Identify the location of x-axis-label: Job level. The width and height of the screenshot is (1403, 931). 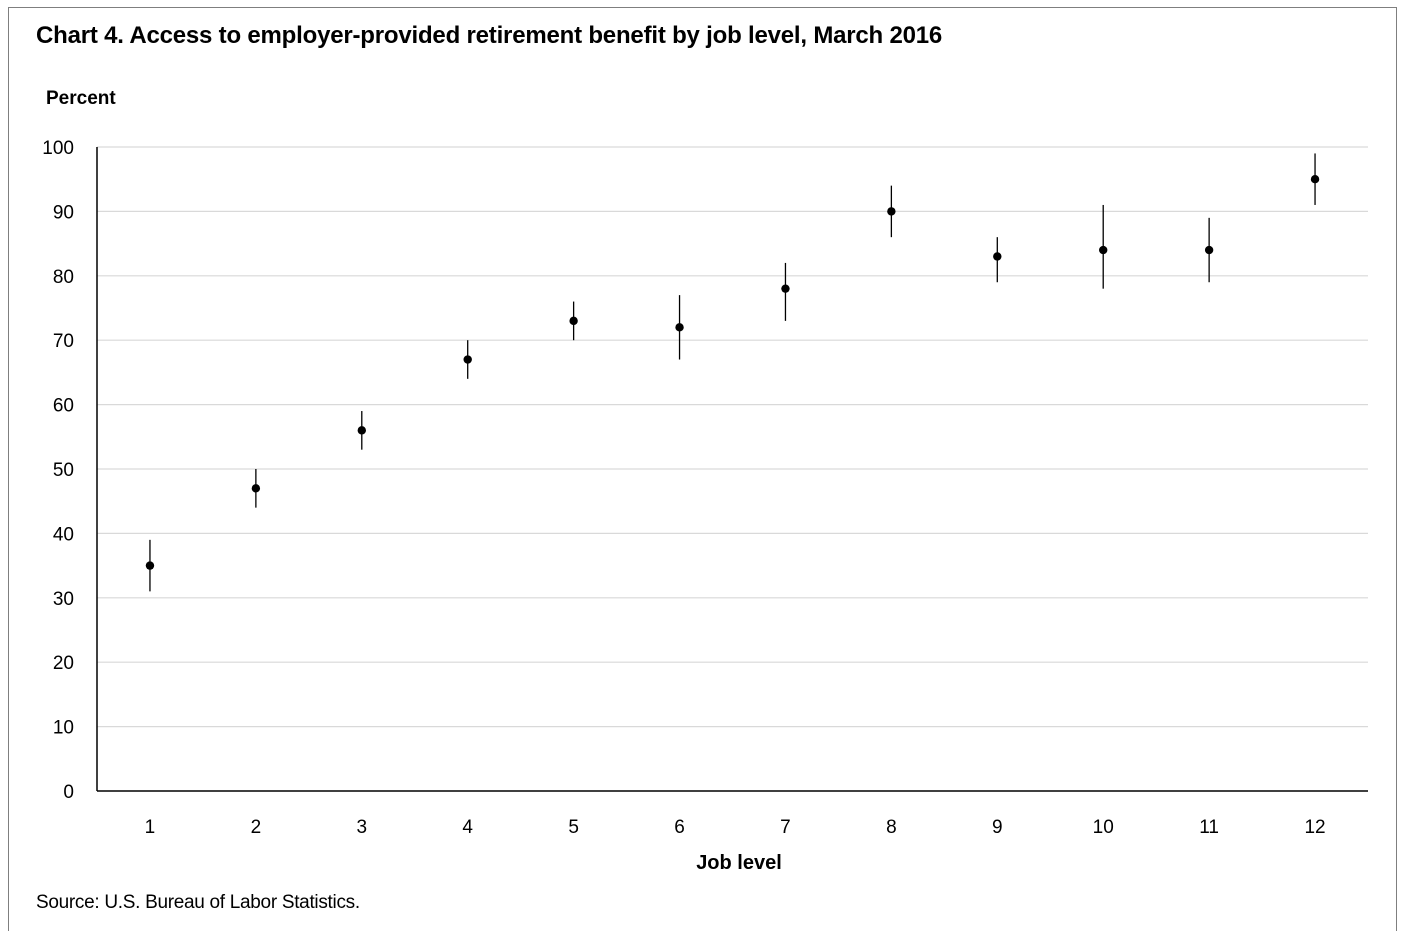
(739, 863).